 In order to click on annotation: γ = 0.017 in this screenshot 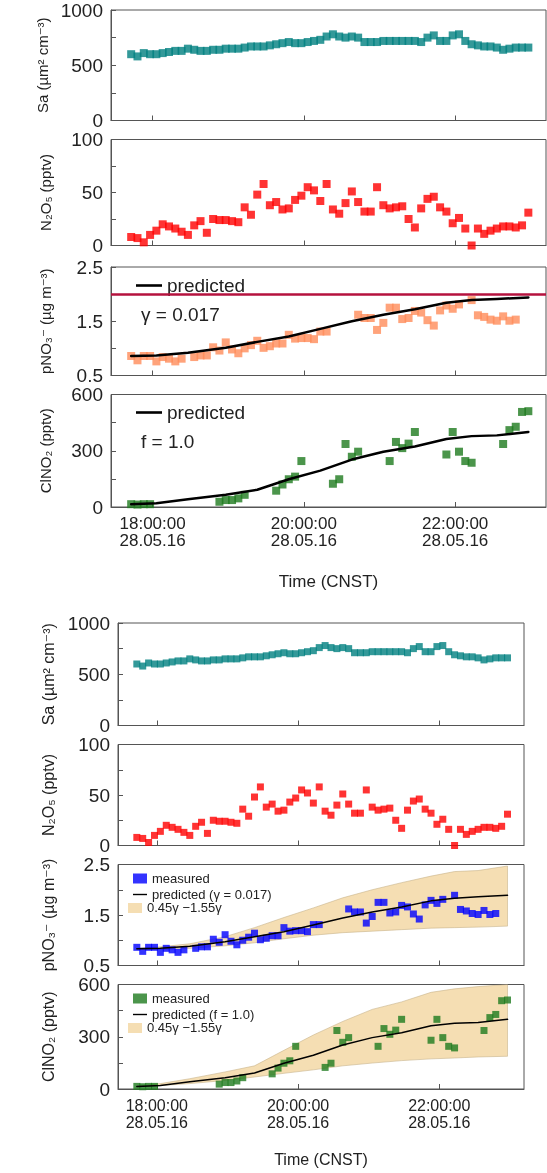, I will do `click(180, 314)`.